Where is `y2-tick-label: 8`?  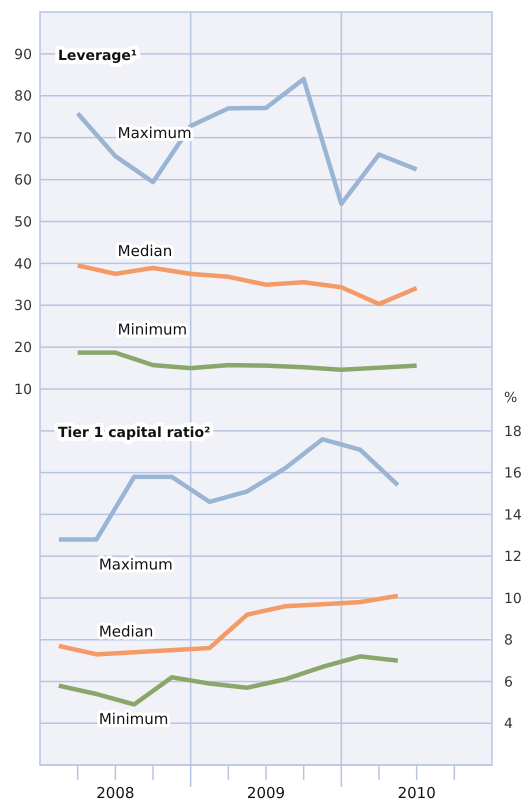
y2-tick-label: 8 is located at coordinates (508, 640).